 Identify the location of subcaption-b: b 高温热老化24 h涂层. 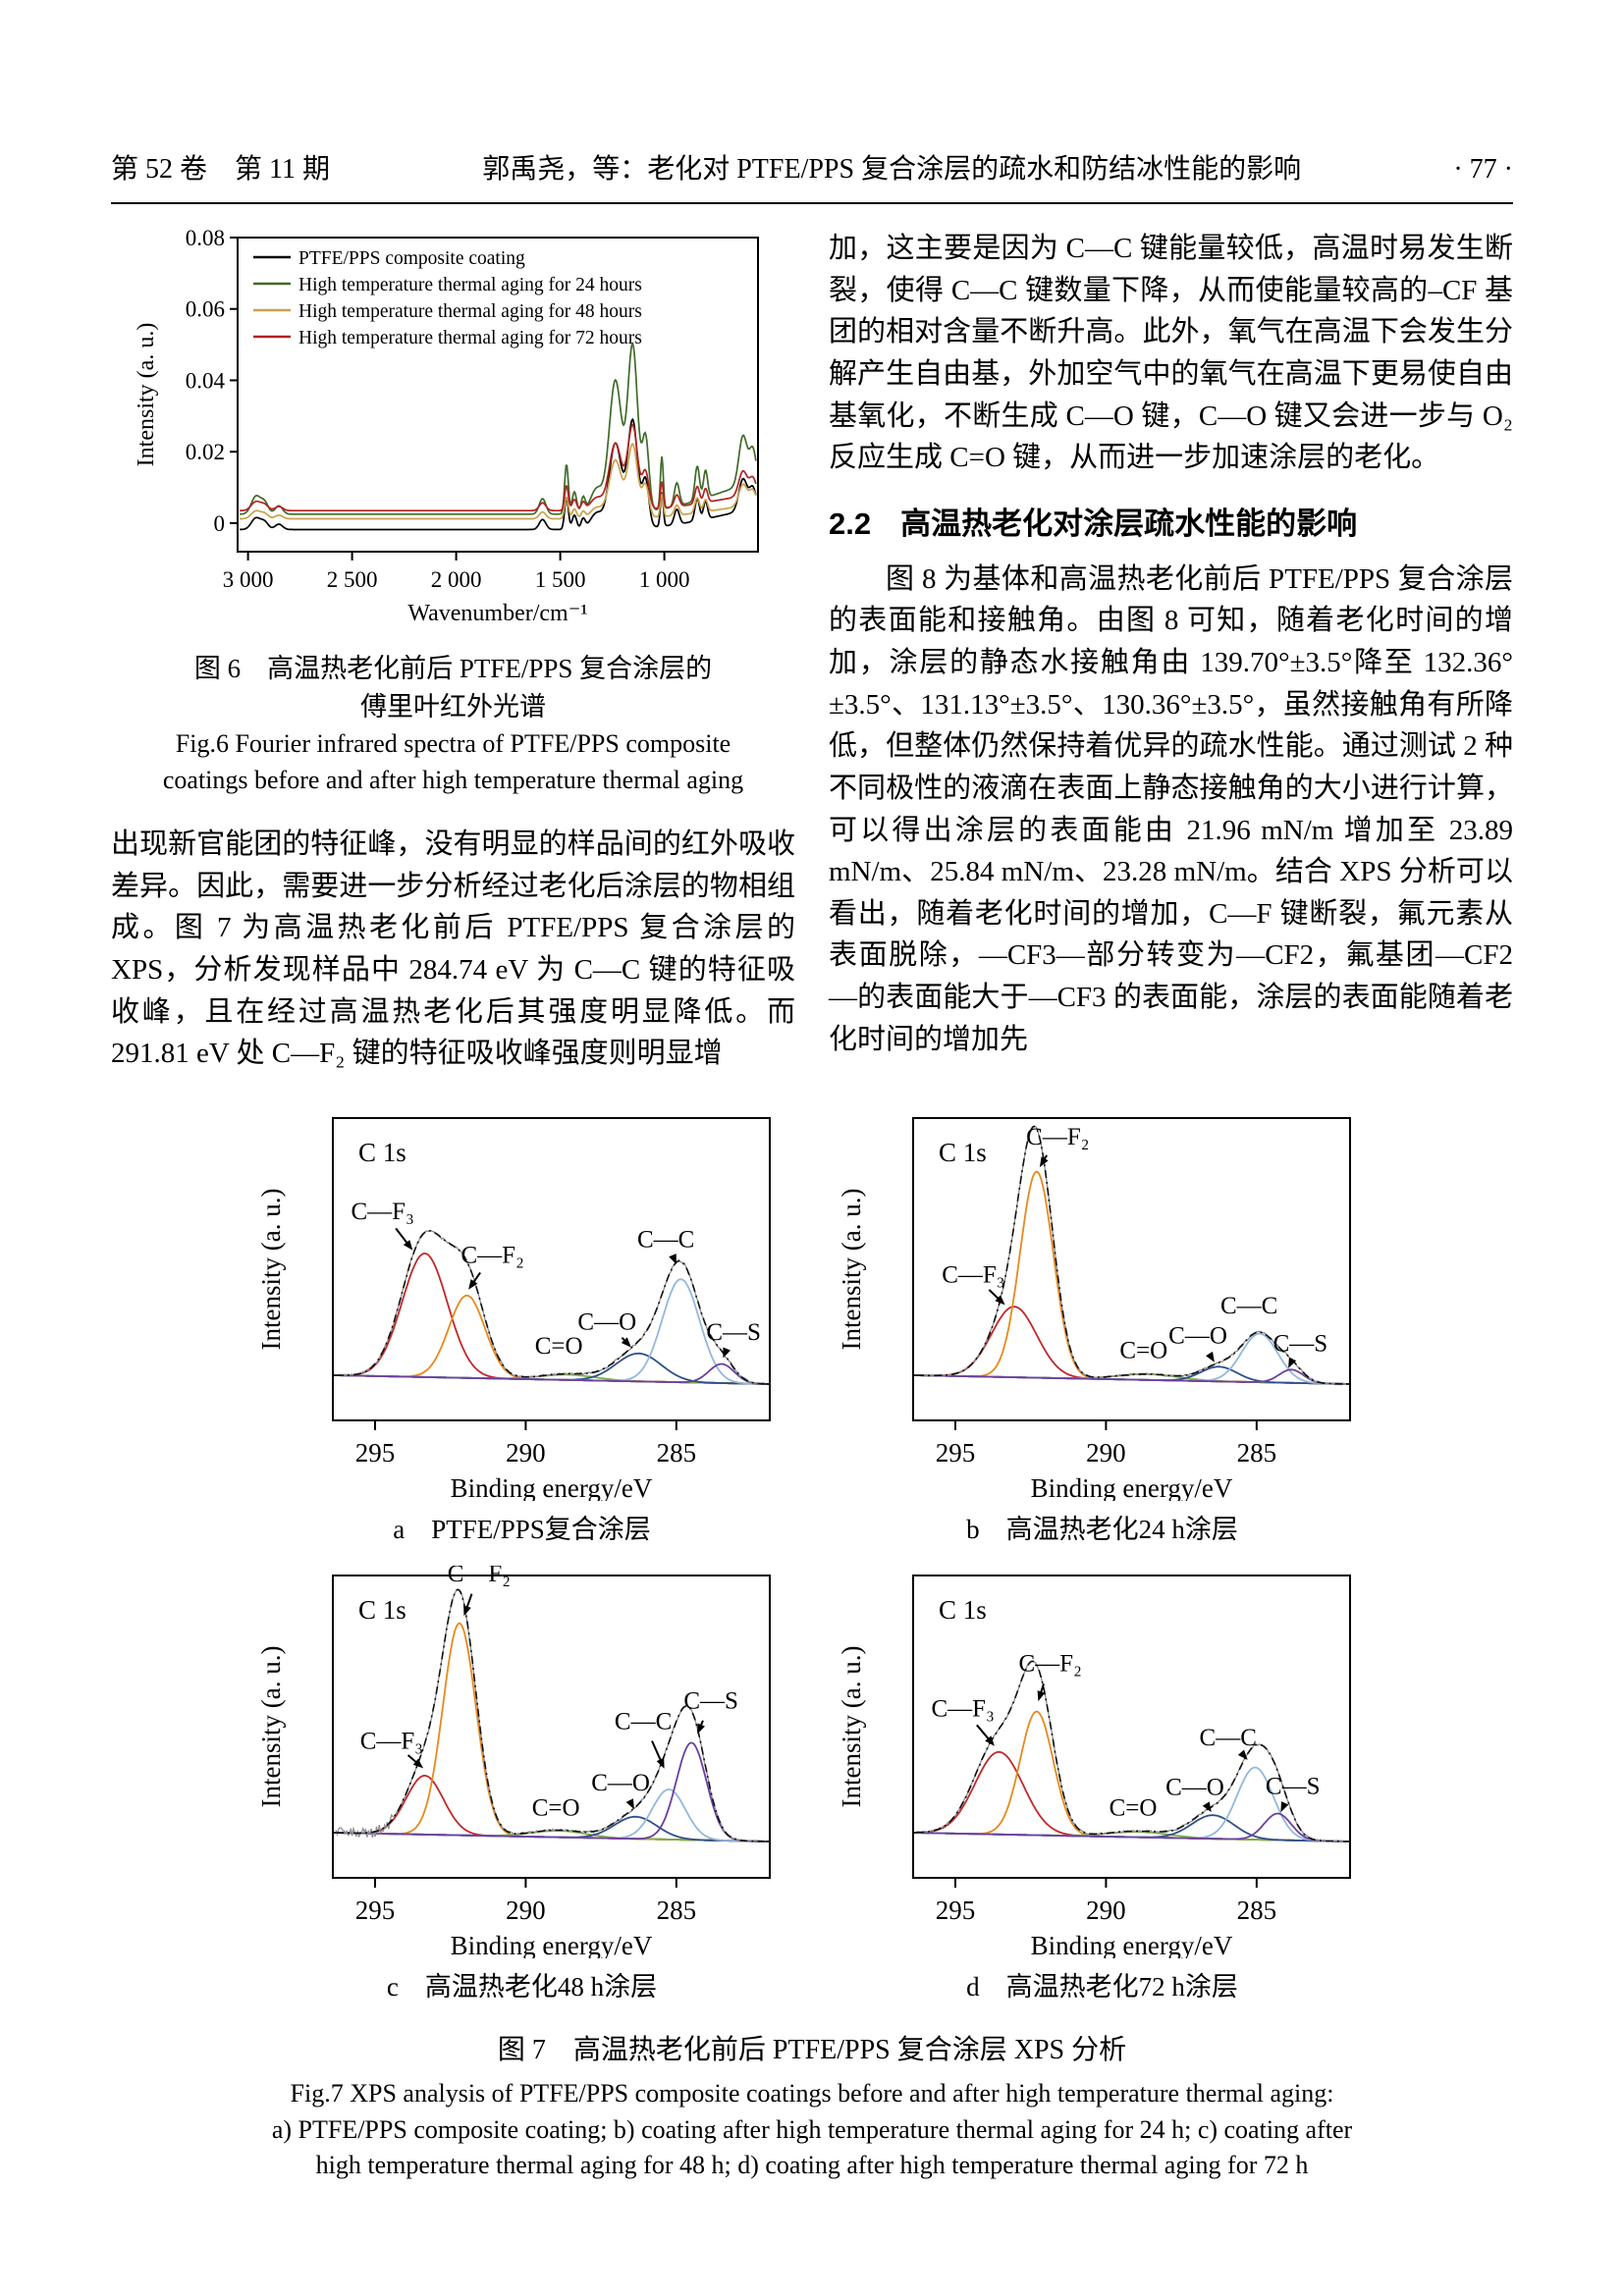
(1102, 1529).